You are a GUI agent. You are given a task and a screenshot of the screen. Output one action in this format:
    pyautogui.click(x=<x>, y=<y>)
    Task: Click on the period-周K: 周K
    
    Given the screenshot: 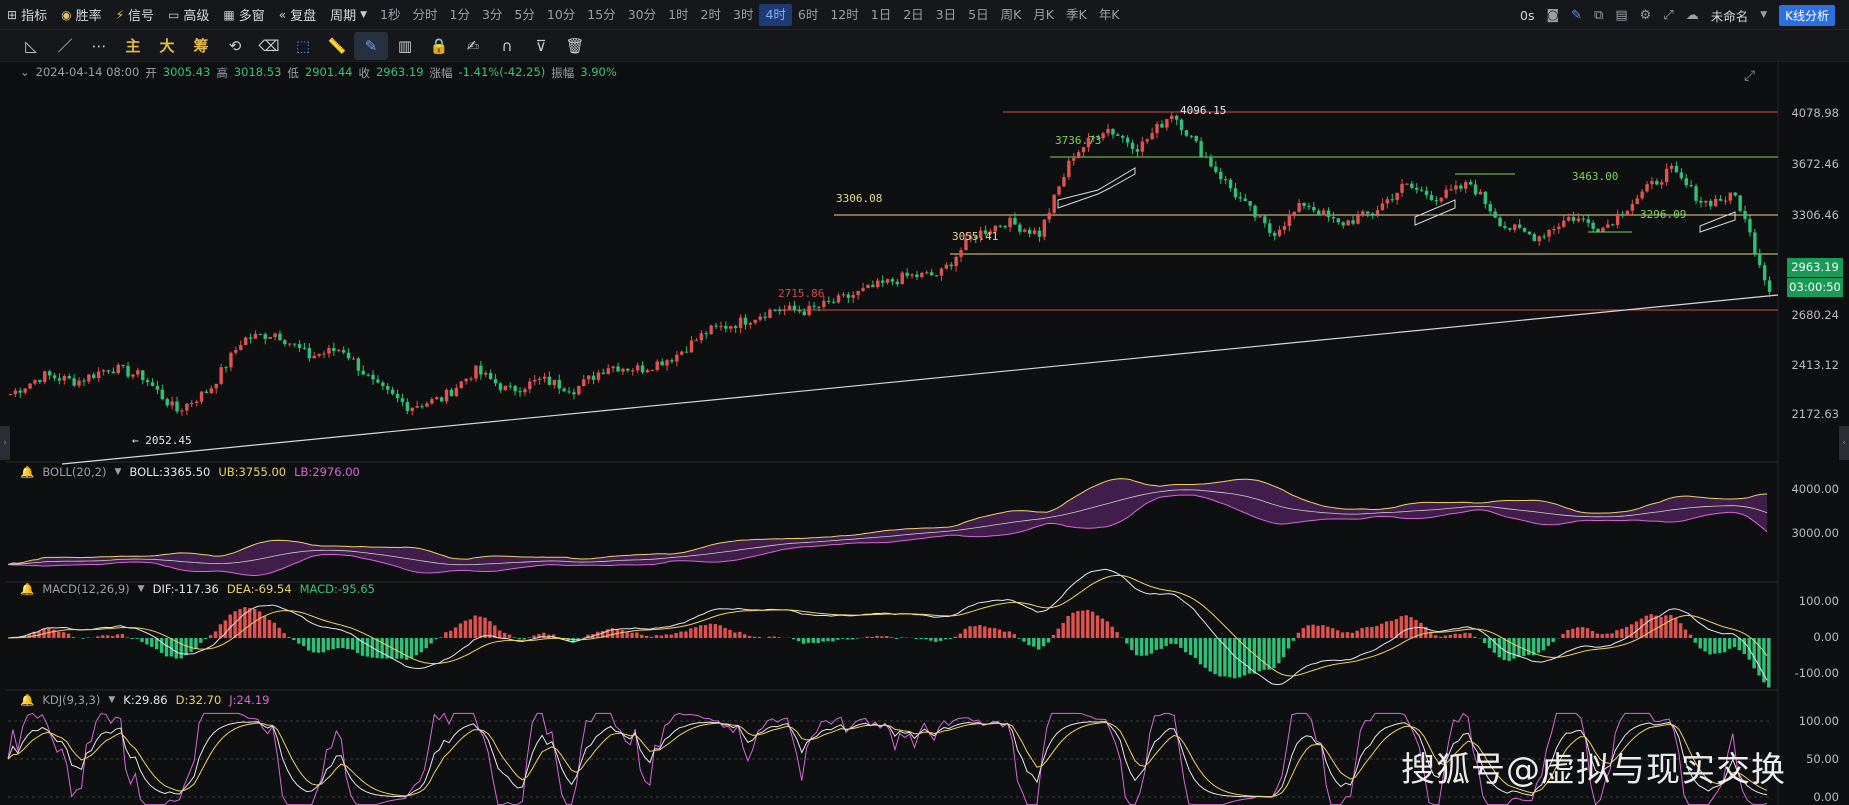 What is the action you would take?
    pyautogui.click(x=1011, y=14)
    